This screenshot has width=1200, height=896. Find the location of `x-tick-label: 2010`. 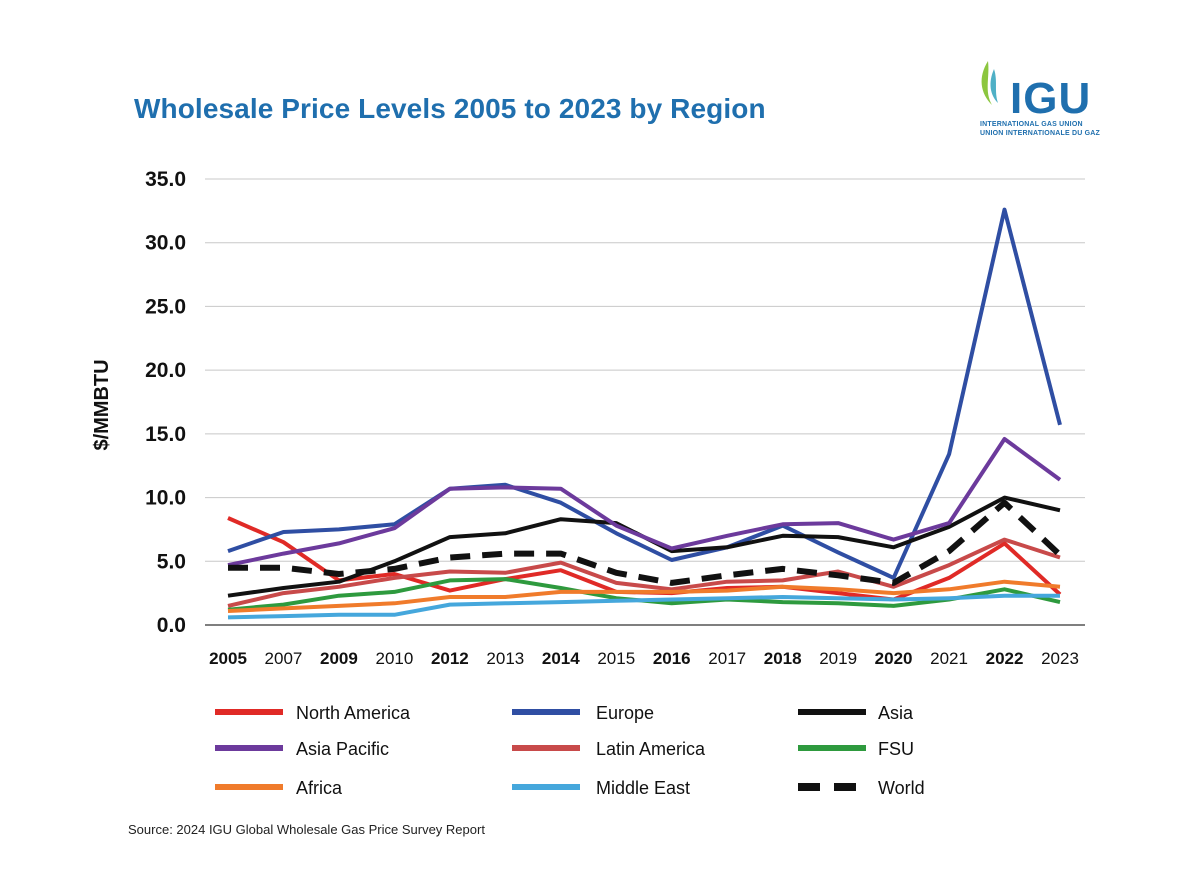

x-tick-label: 2010 is located at coordinates (394, 658).